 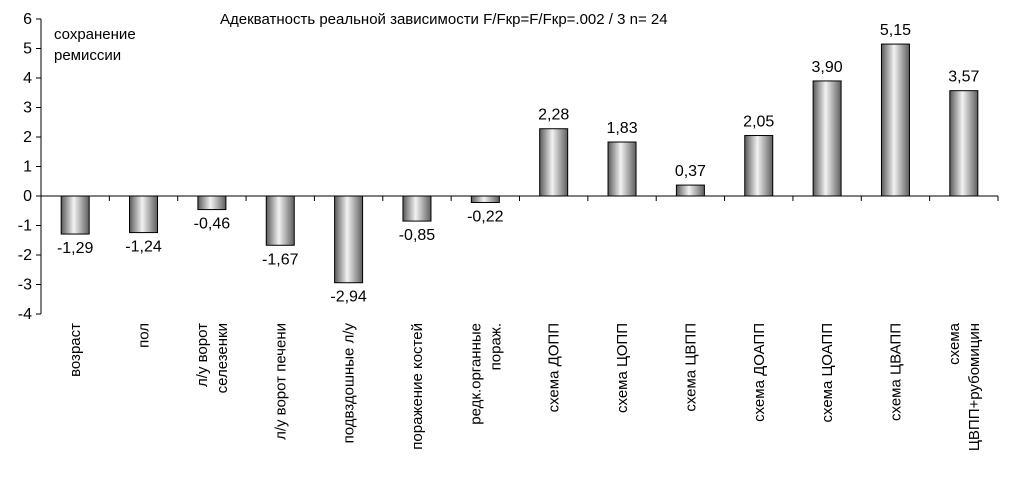 I want to click on bar-value-label: -0,22, so click(x=485, y=216).